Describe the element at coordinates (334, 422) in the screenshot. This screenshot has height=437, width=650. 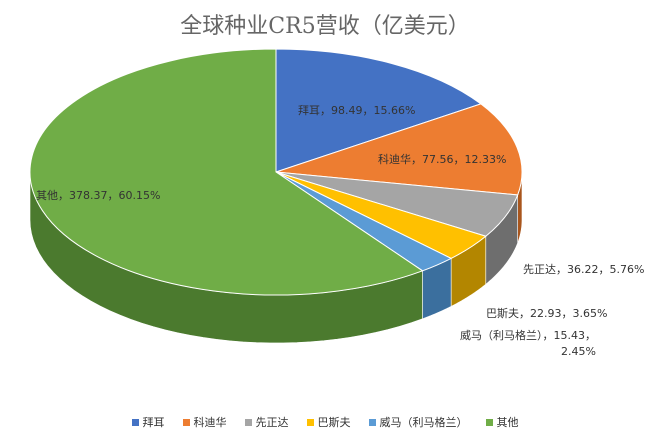
I see `legend-label-basf: 巴斯夫` at that location.